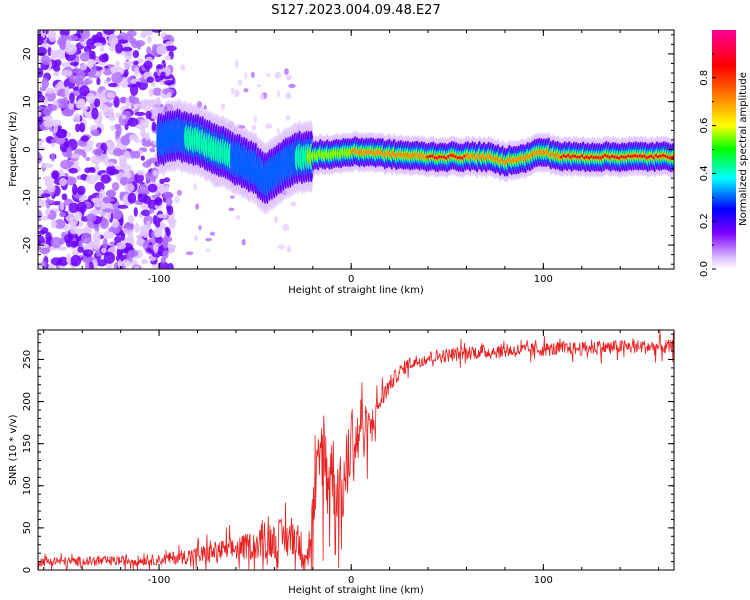 Image resolution: width=750 pixels, height=600 pixels. What do you see at coordinates (704, 78) in the screenshot?
I see `colorbar-tick-label: 0.8` at bounding box center [704, 78].